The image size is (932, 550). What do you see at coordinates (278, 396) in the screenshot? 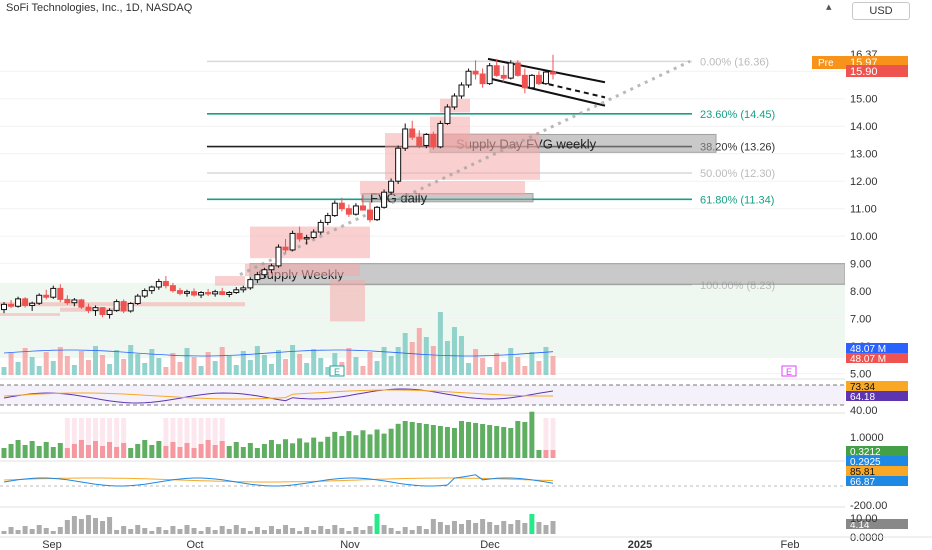
I see `rsi-line` at bounding box center [278, 396].